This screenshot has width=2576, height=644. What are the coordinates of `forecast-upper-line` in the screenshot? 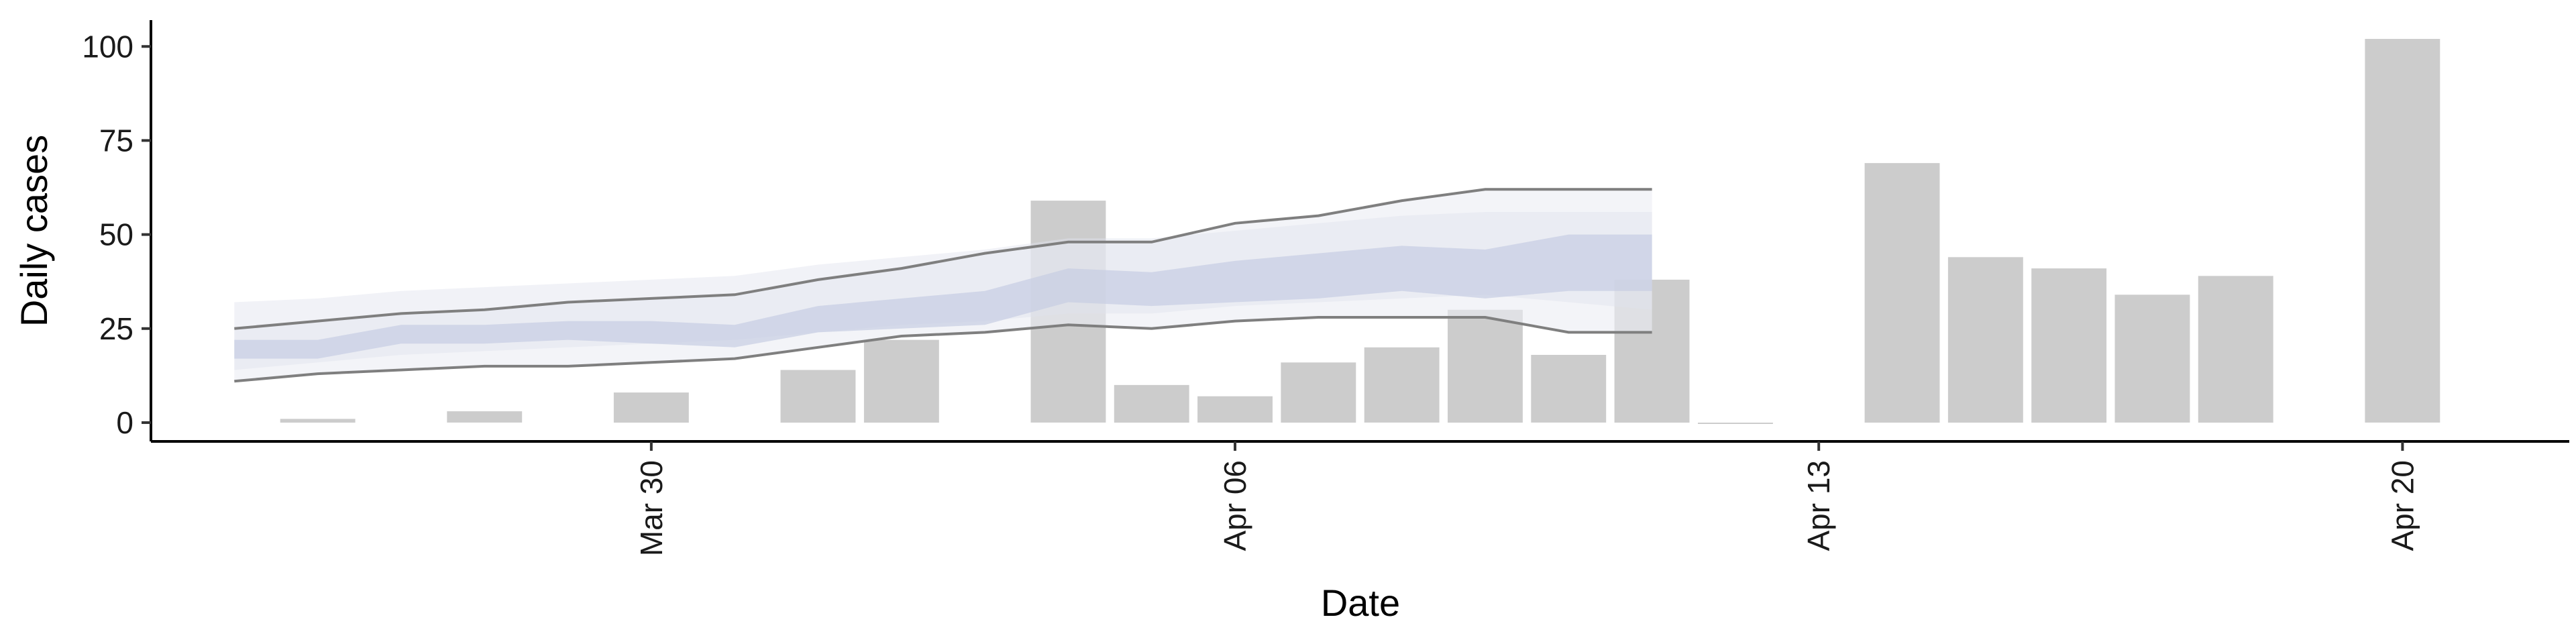 It's located at (943, 259).